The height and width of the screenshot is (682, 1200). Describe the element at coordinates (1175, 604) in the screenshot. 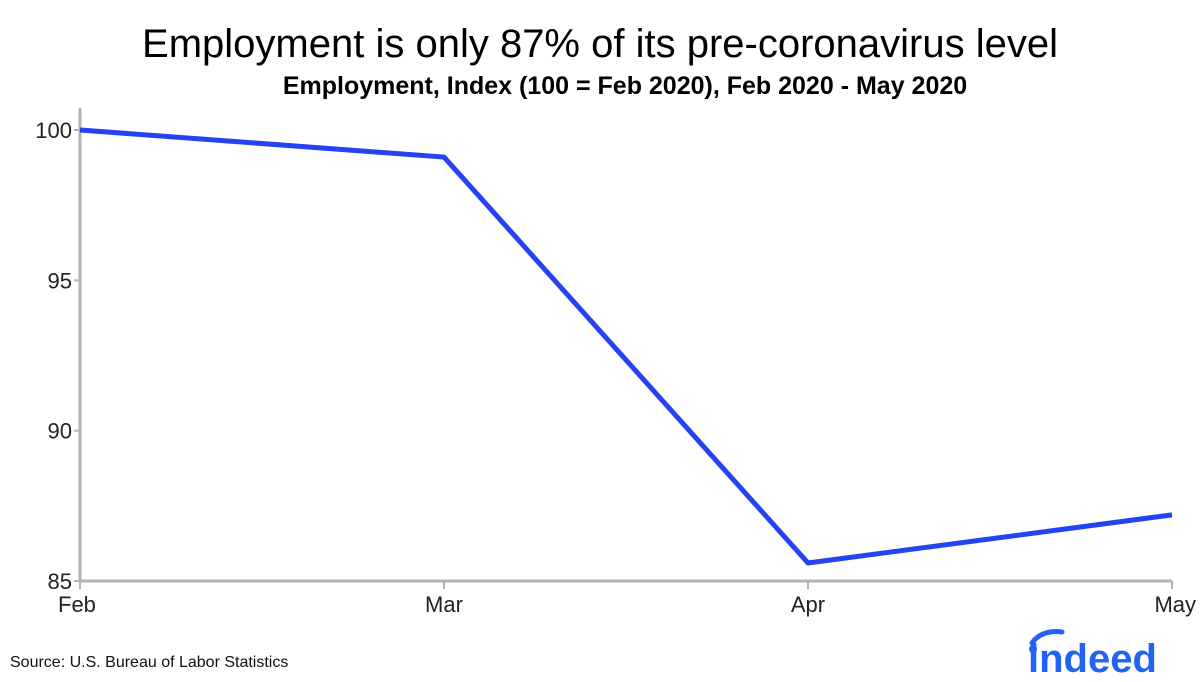

I see `x-tick-label: May` at that location.